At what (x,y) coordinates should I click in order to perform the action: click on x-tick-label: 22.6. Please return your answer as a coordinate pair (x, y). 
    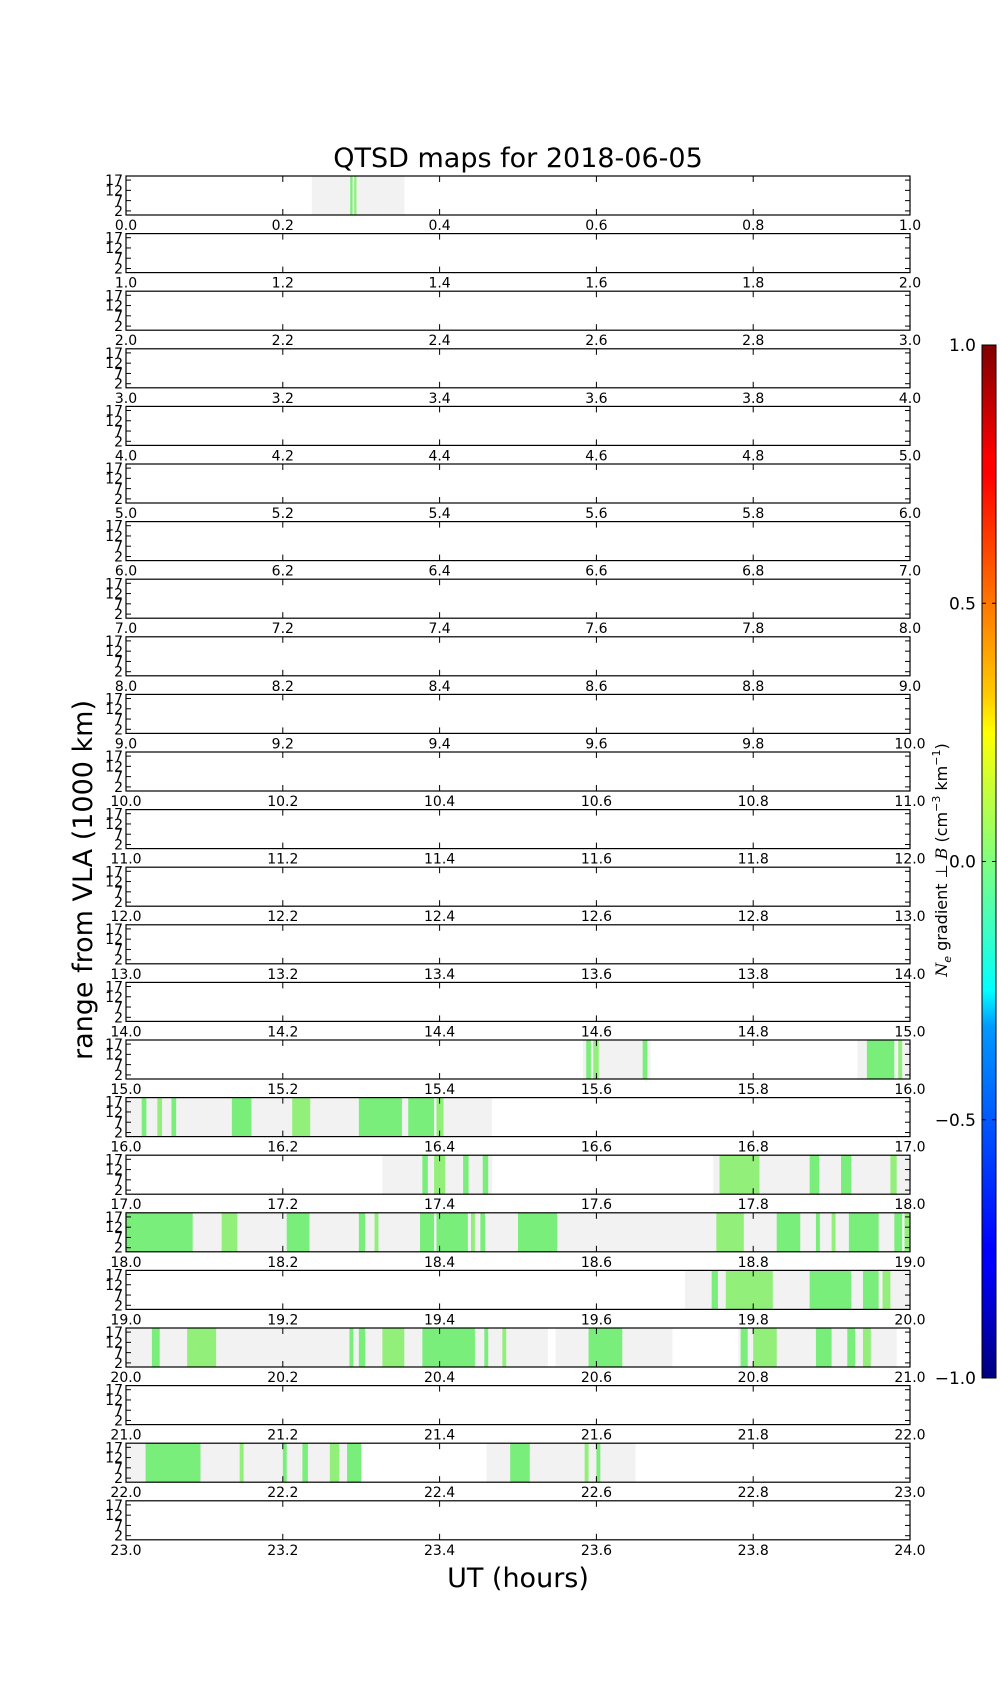
    Looking at the image, I should click on (596, 1493).